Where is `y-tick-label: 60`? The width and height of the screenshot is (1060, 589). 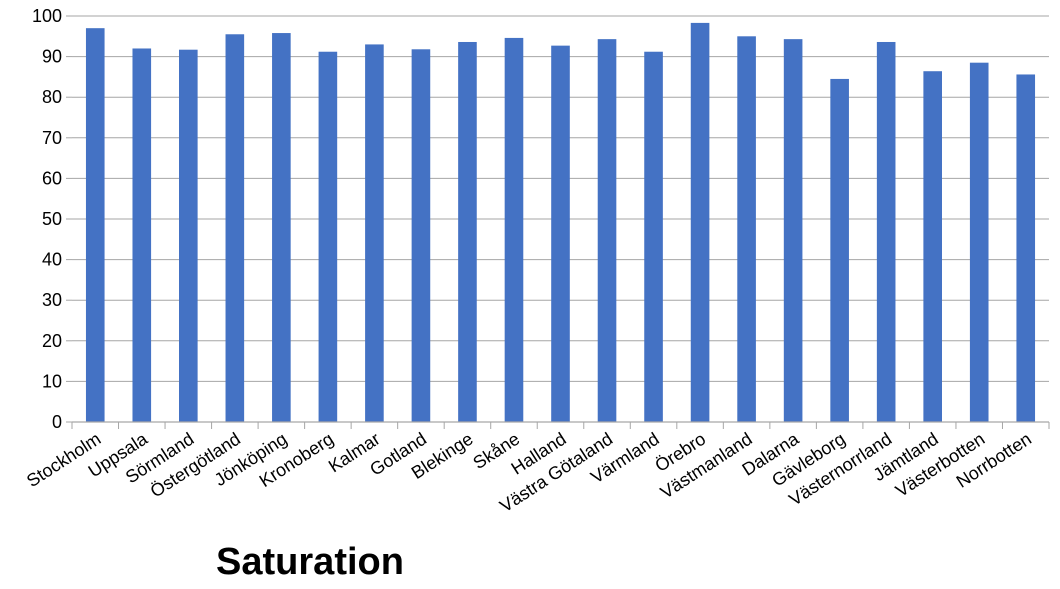
y-tick-label: 60 is located at coordinates (52, 178).